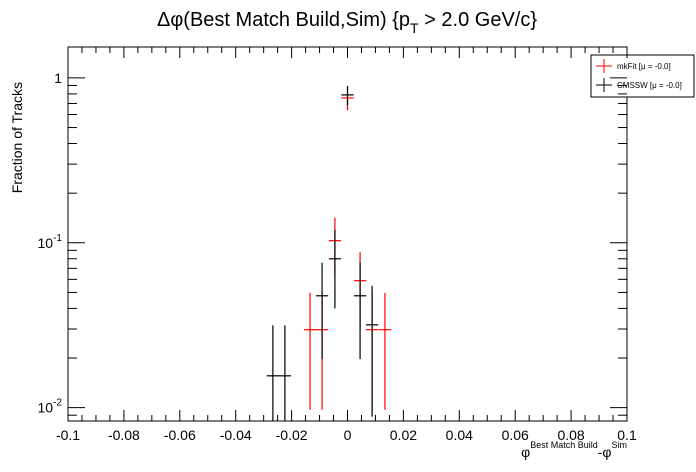 The image size is (696, 472). I want to click on y-tick-label: 1, so click(58, 78).